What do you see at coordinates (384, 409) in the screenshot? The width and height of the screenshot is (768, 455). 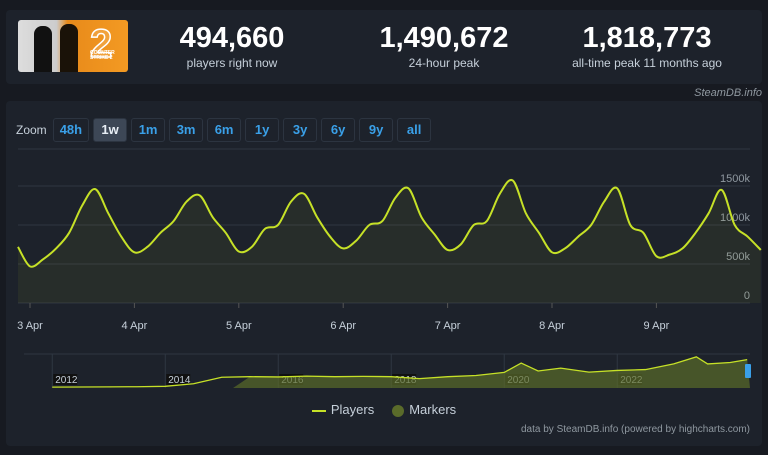 I see `legend: Players Markers` at bounding box center [384, 409].